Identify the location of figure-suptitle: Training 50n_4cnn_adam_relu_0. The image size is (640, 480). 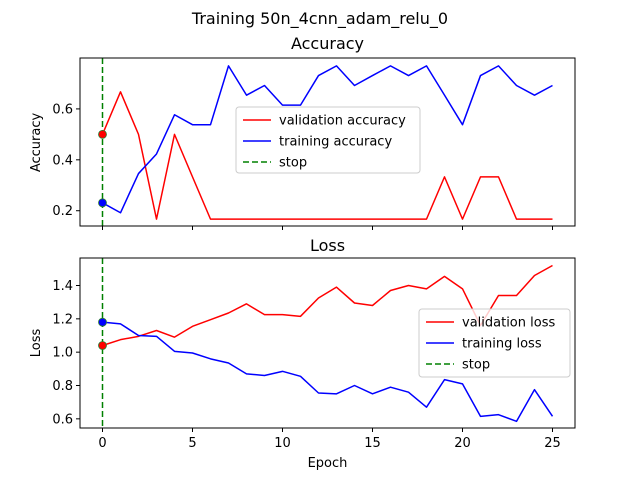
(319, 19).